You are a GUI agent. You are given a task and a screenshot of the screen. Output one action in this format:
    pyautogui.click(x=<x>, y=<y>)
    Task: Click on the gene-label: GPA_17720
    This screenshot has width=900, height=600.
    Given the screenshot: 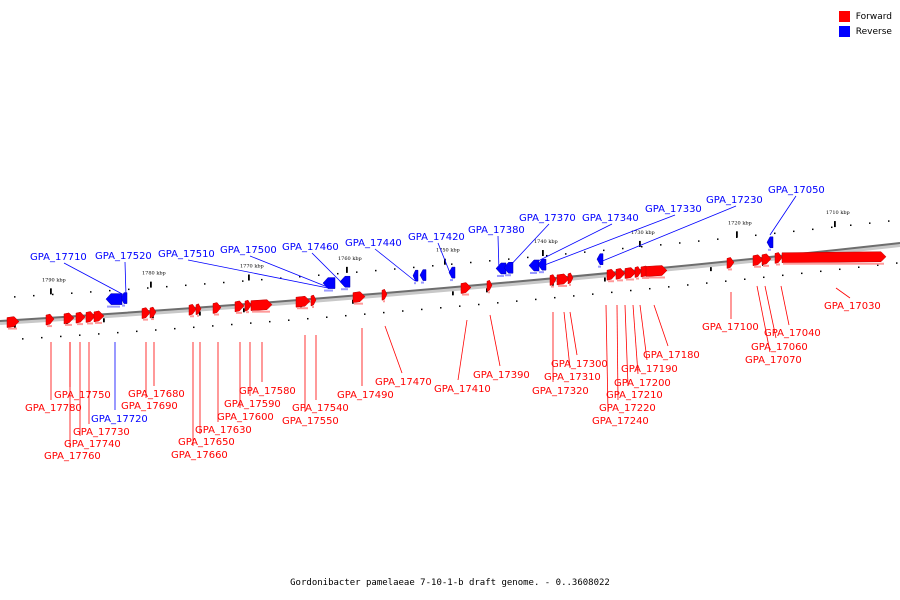 What is the action you would take?
    pyautogui.click(x=119, y=419)
    